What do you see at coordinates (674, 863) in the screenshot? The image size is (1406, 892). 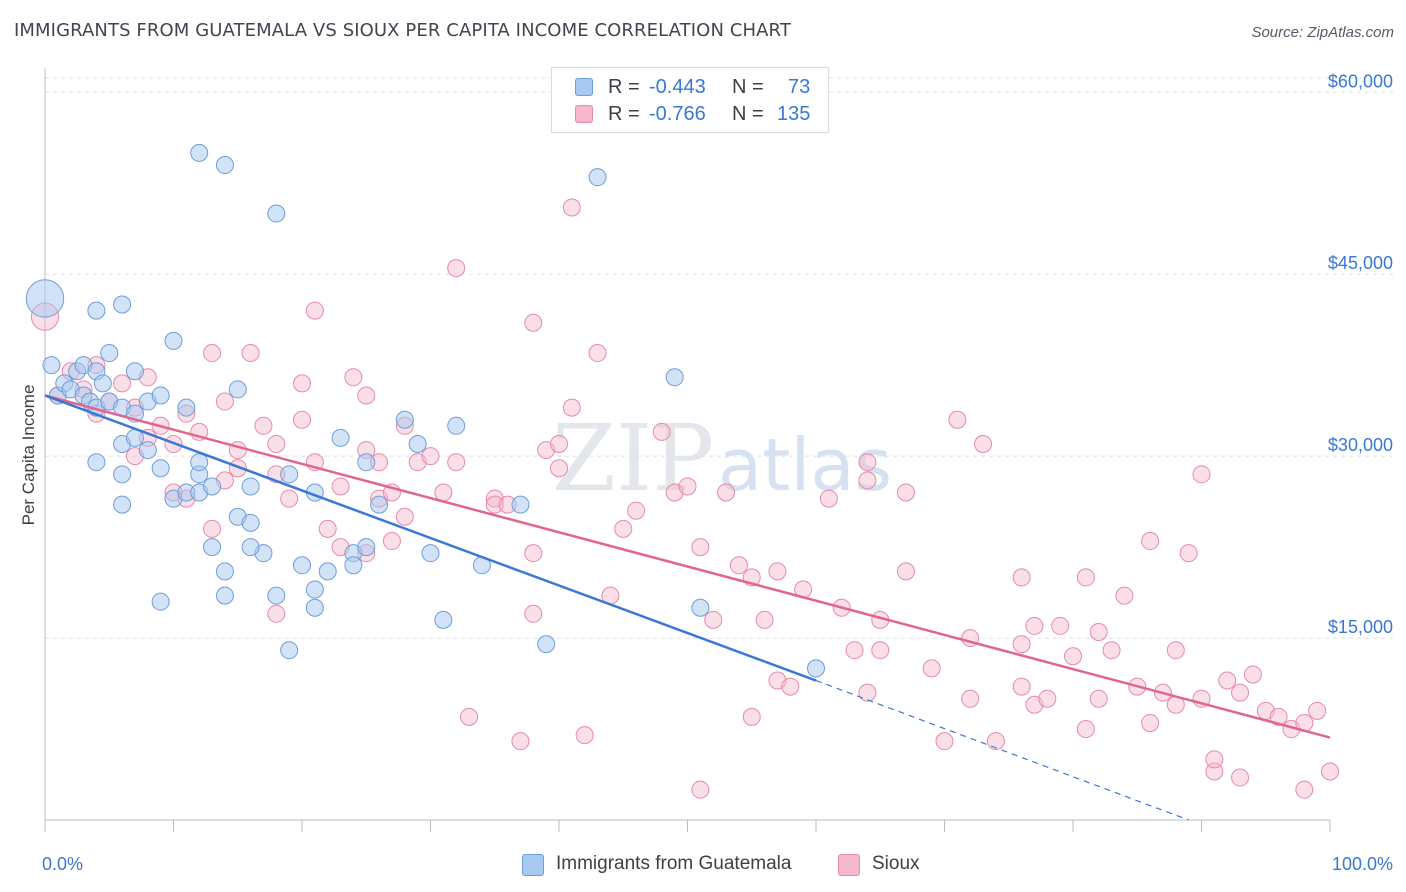 I see `legend-guatemala-label: Immigrants from Guatemala` at bounding box center [674, 863].